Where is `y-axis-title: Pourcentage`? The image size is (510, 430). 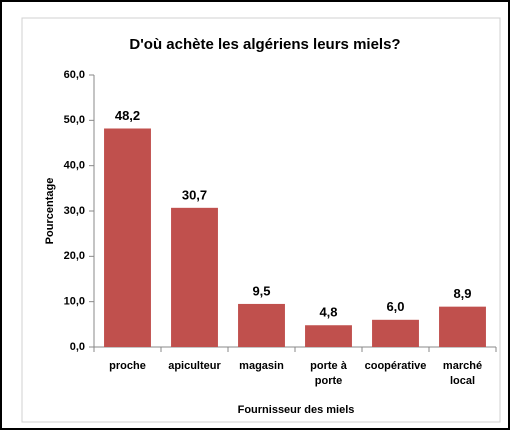
y-axis-title: Pourcentage is located at coordinates (50, 211).